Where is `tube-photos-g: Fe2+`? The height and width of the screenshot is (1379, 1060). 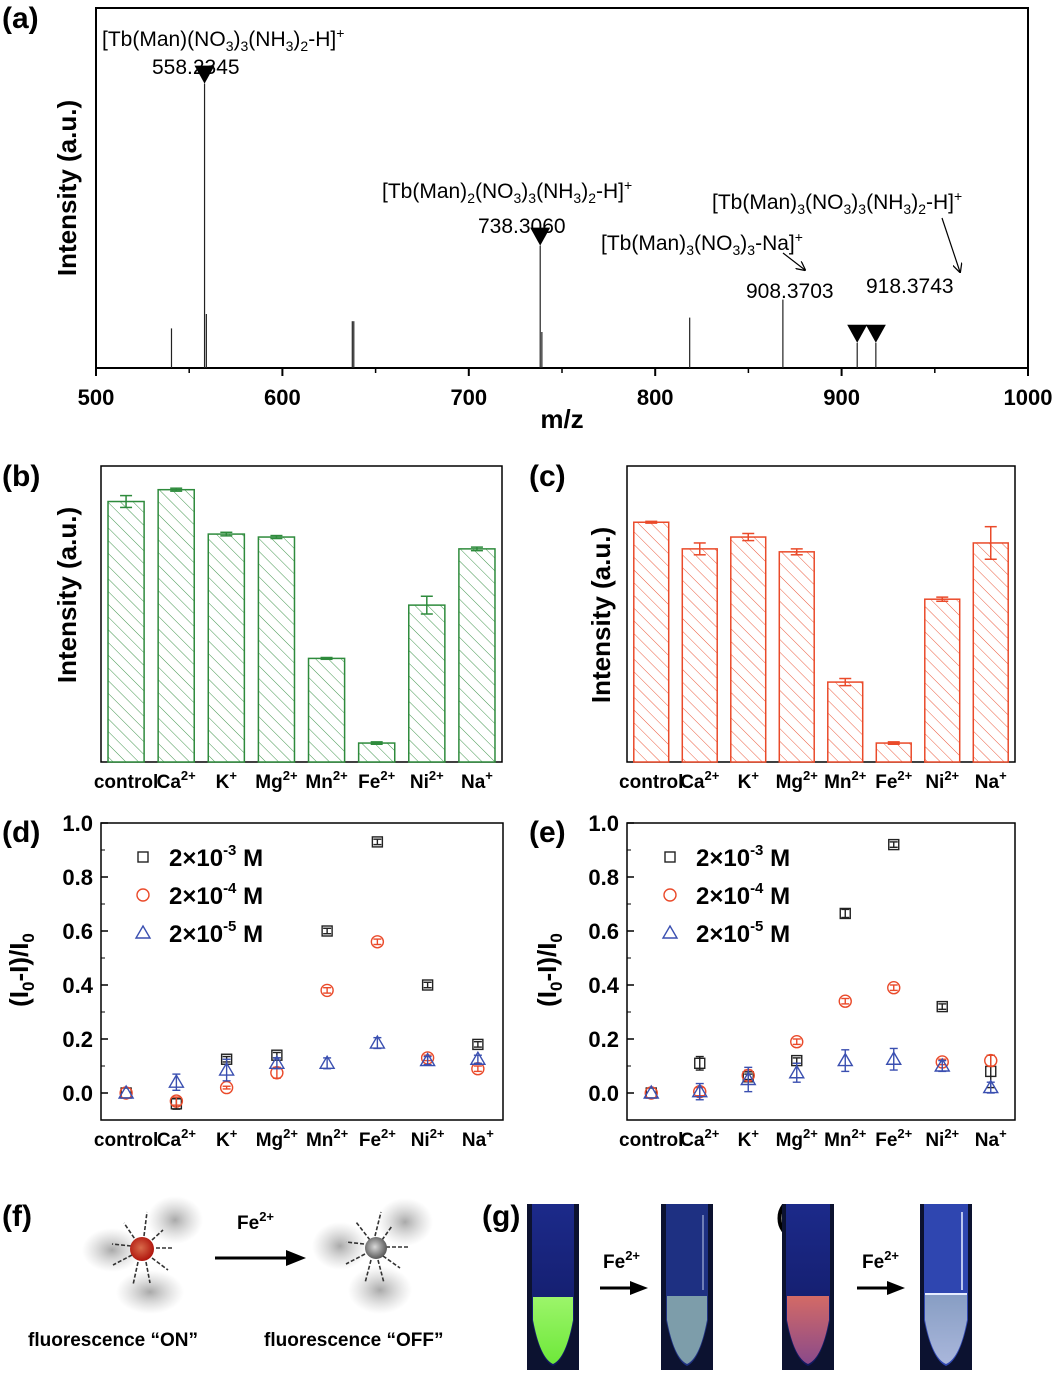
tube-photos-g: Fe2+ is located at coordinates (620, 1287).